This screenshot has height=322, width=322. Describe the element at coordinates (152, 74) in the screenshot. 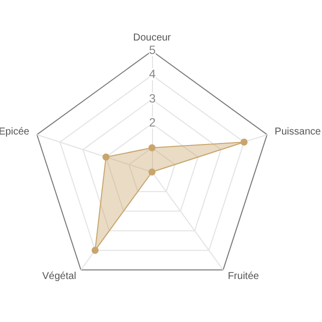

I see `y-tick-label: 4` at that location.